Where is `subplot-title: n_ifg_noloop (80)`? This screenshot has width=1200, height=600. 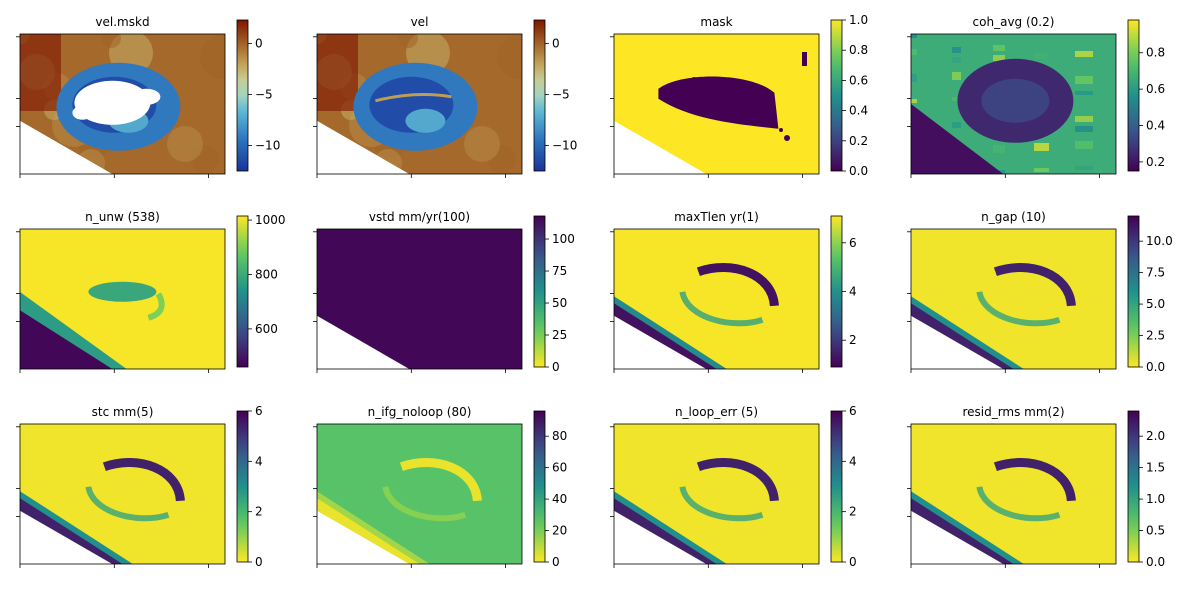 subplot-title: n_ifg_noloop (80) is located at coordinates (420, 412).